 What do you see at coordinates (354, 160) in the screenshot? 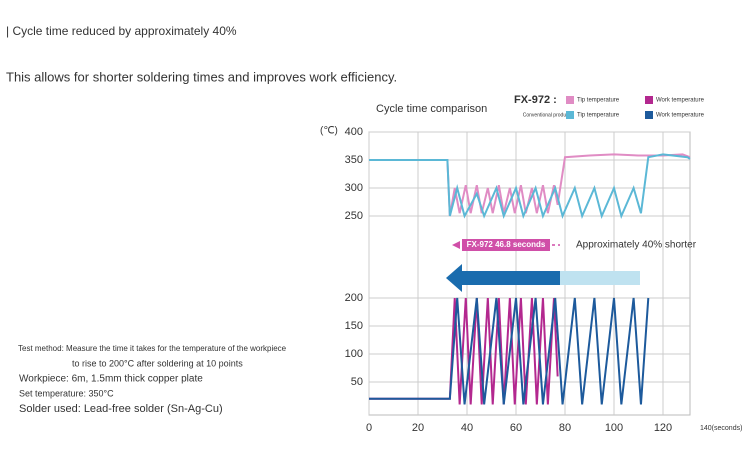
I see `y-tick-label: 350` at bounding box center [354, 160].